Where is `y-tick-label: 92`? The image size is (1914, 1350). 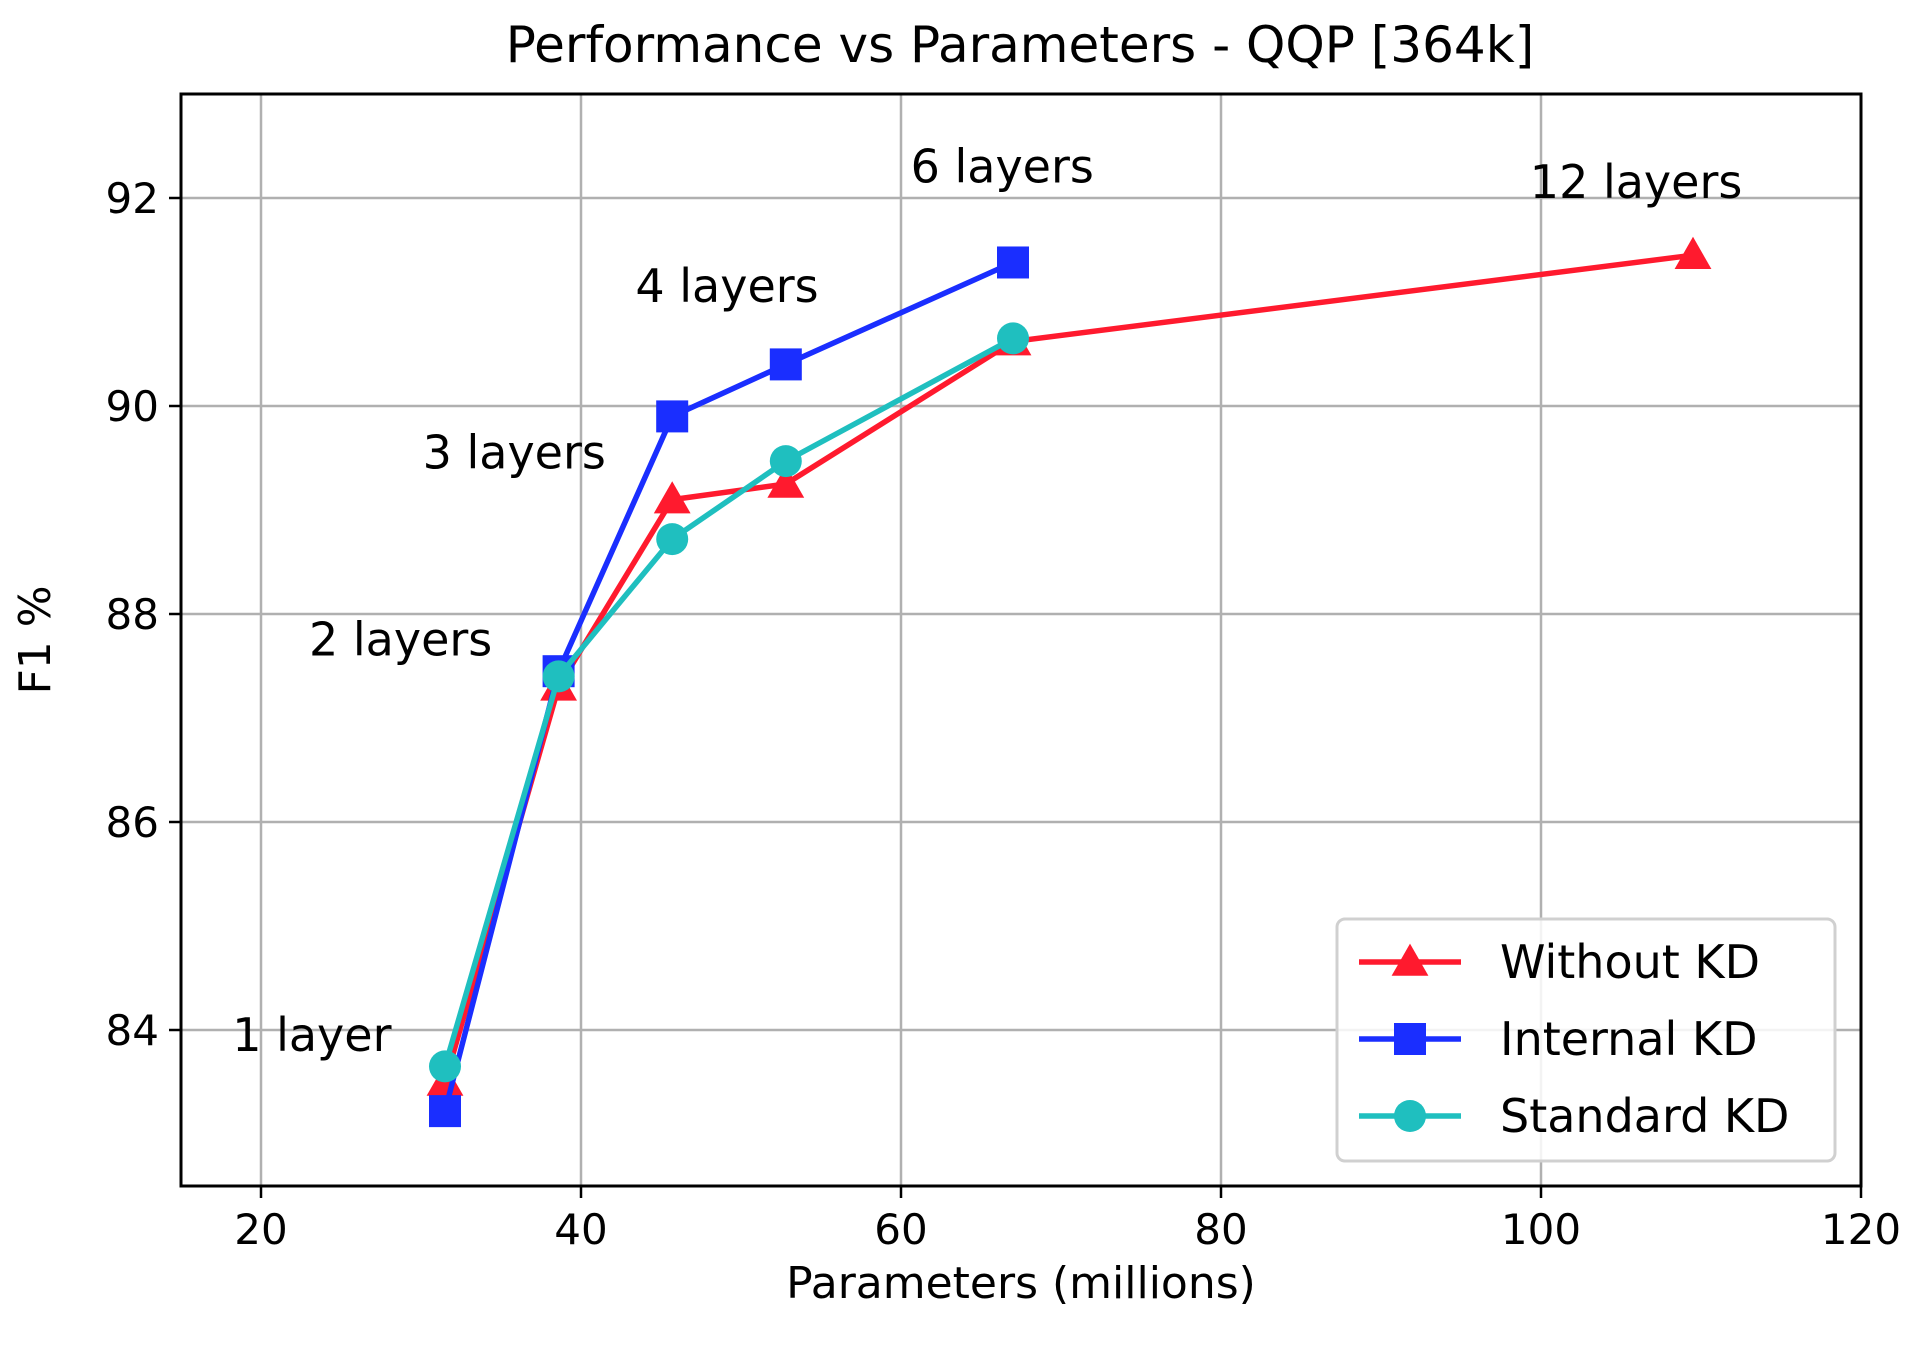 y-tick-label: 92 is located at coordinates (132, 198).